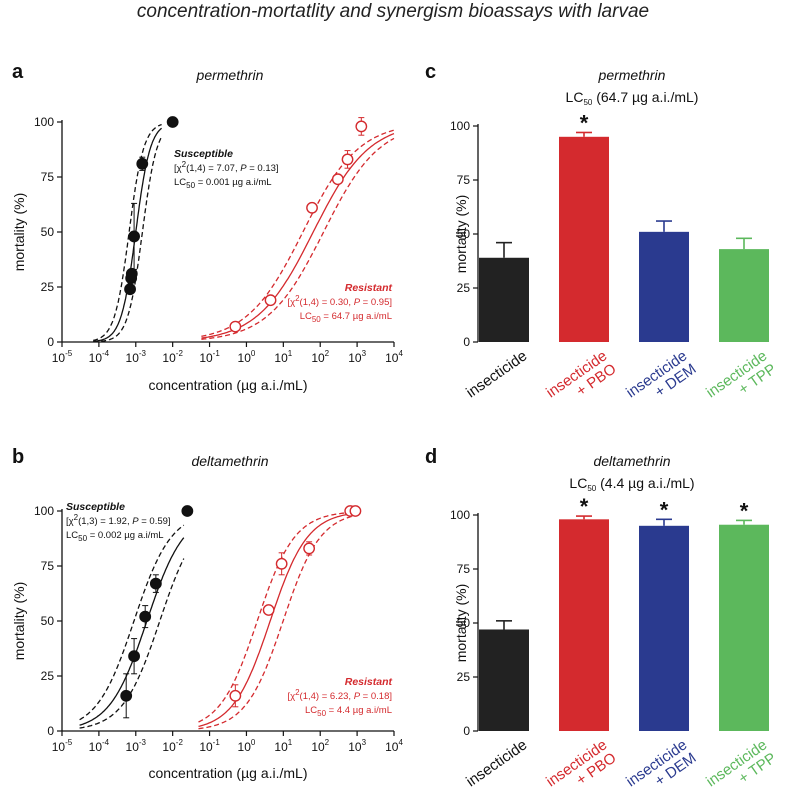 The height and width of the screenshot is (790, 787). What do you see at coordinates (327, 696) in the screenshot?
I see `stat-text: (1,4) = 6.23,` at bounding box center [327, 696].